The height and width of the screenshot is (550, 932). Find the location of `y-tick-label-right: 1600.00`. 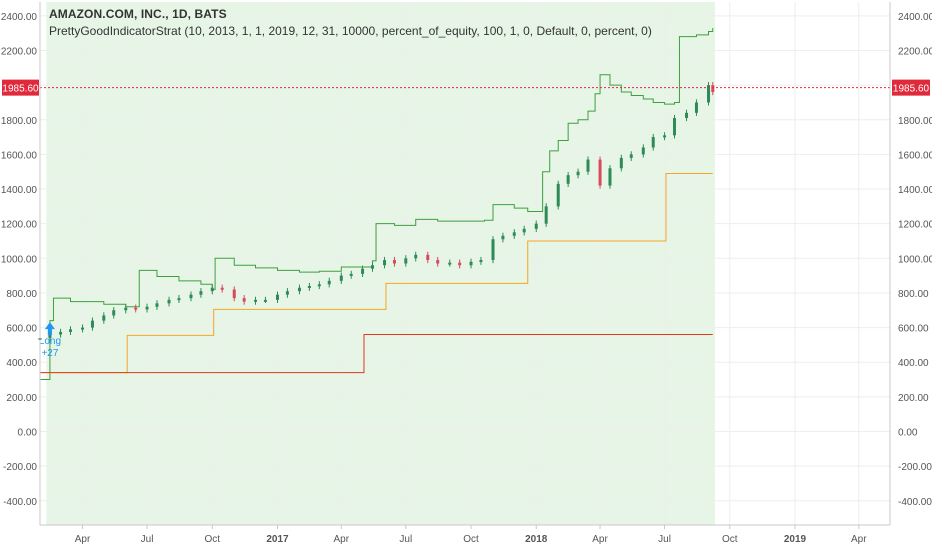

y-tick-label-right: 1600.00 is located at coordinates (915, 155).